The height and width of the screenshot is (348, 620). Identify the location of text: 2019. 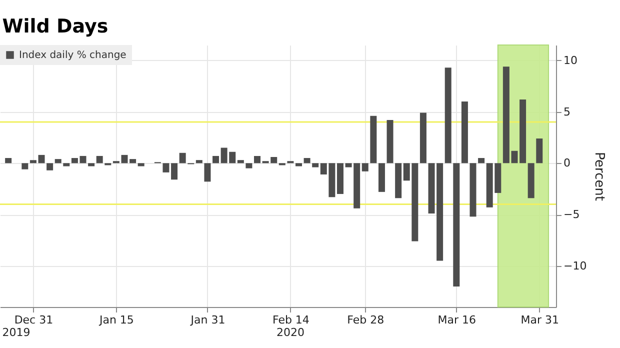
(16, 332).